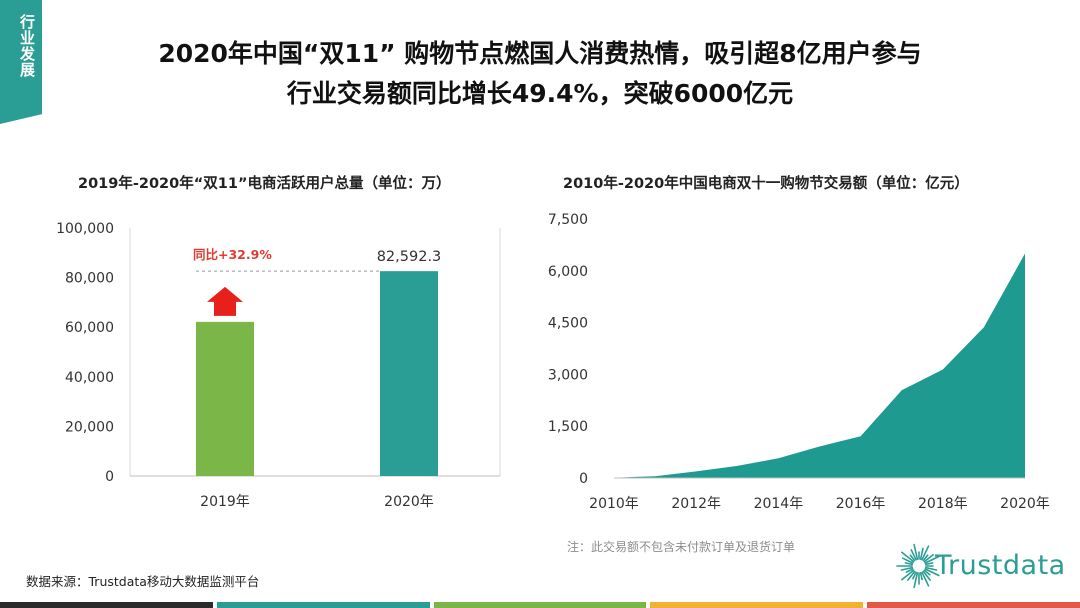 This screenshot has height=608, width=1080. Describe the element at coordinates (409, 502) in the screenshot. I see `bar-x-tick-label: 2020年` at that location.